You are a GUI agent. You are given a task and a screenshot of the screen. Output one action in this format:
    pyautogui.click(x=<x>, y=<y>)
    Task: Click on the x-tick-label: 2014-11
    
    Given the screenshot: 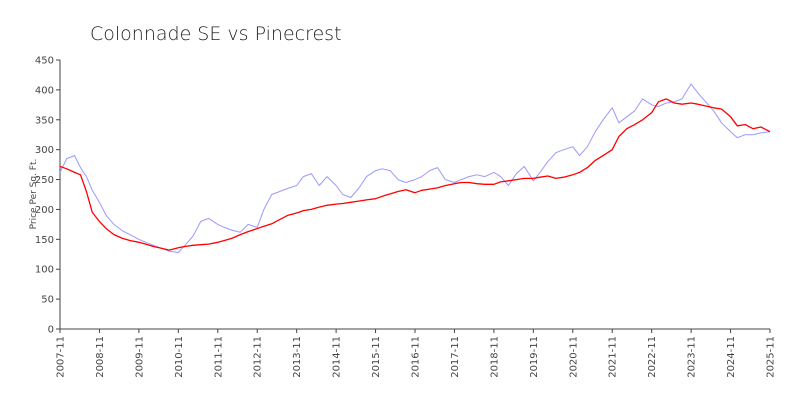 What is the action you would take?
    pyautogui.click(x=337, y=357)
    